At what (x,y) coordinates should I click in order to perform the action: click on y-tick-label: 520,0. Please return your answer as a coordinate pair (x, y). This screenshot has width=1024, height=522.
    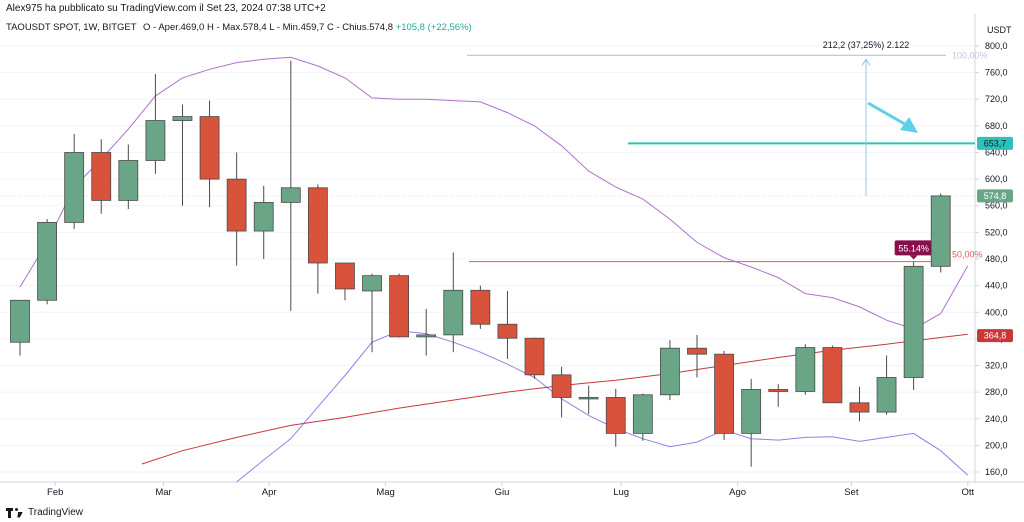
    Looking at the image, I should click on (996, 232).